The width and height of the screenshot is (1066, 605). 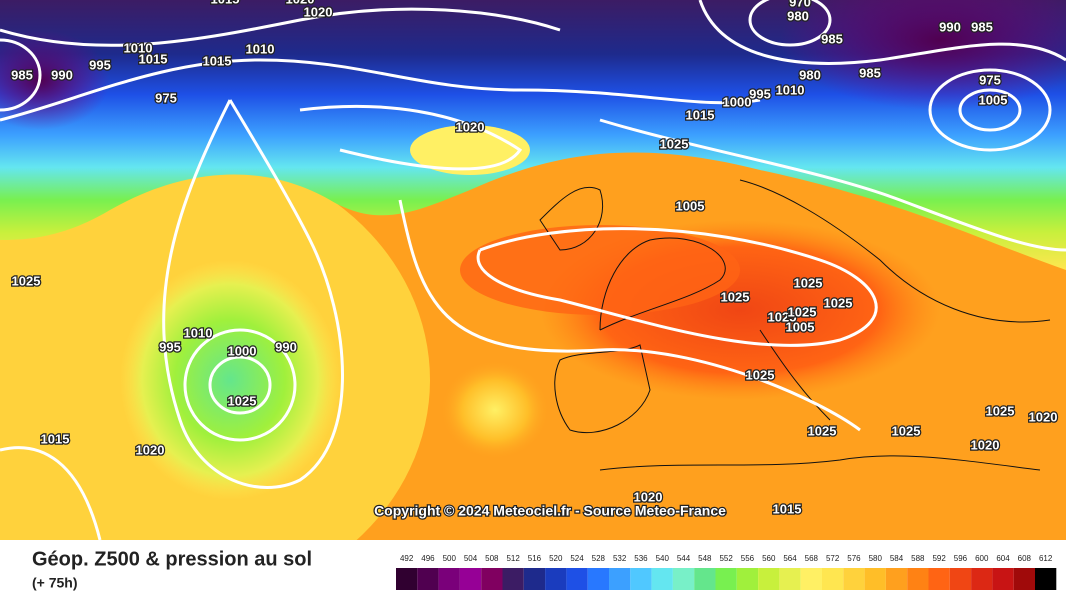 What do you see at coordinates (748, 558) in the screenshot?
I see `scale-tick-label: 556` at bounding box center [748, 558].